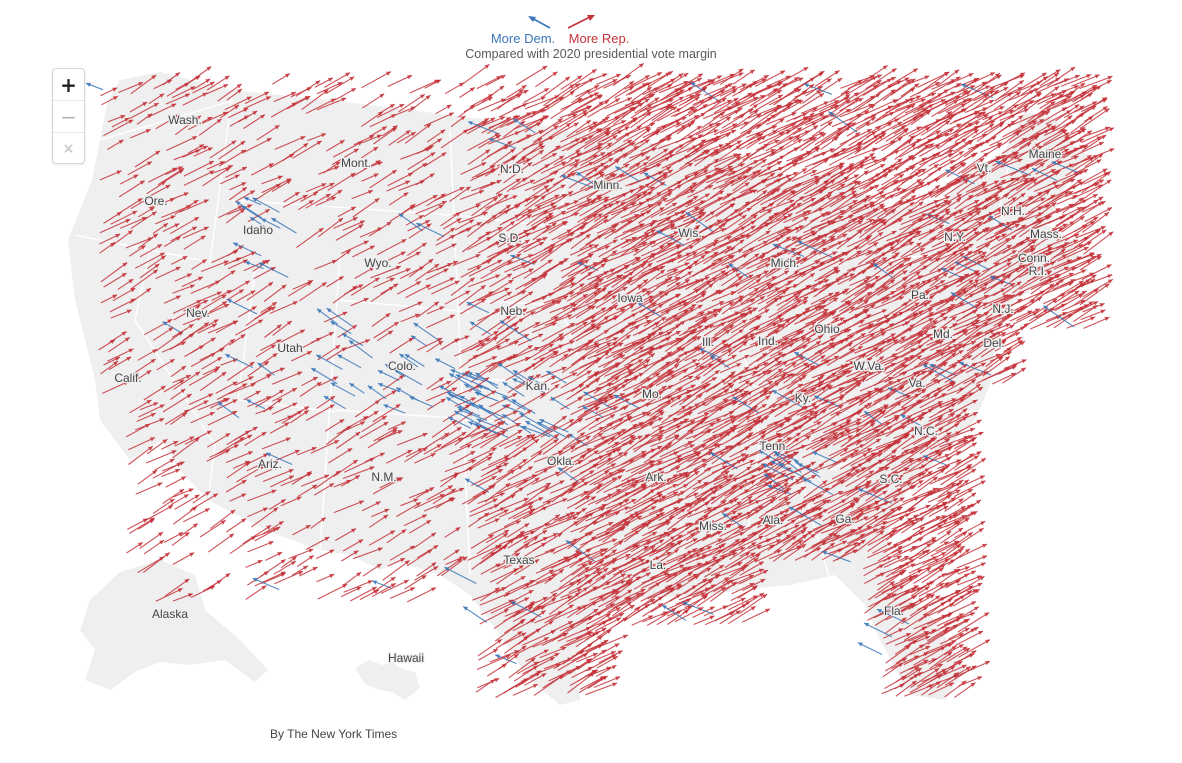 The image size is (1182, 763). I want to click on state-label: Va., so click(916, 383).